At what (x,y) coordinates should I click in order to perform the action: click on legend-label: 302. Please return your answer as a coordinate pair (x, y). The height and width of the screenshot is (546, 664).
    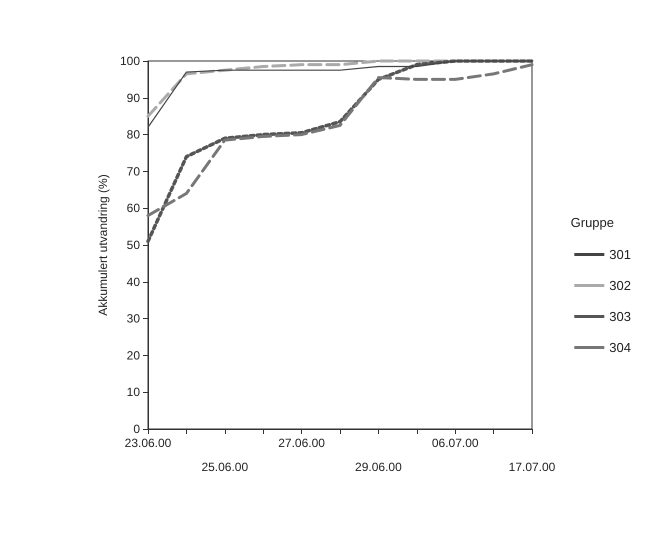
    Looking at the image, I should click on (620, 285).